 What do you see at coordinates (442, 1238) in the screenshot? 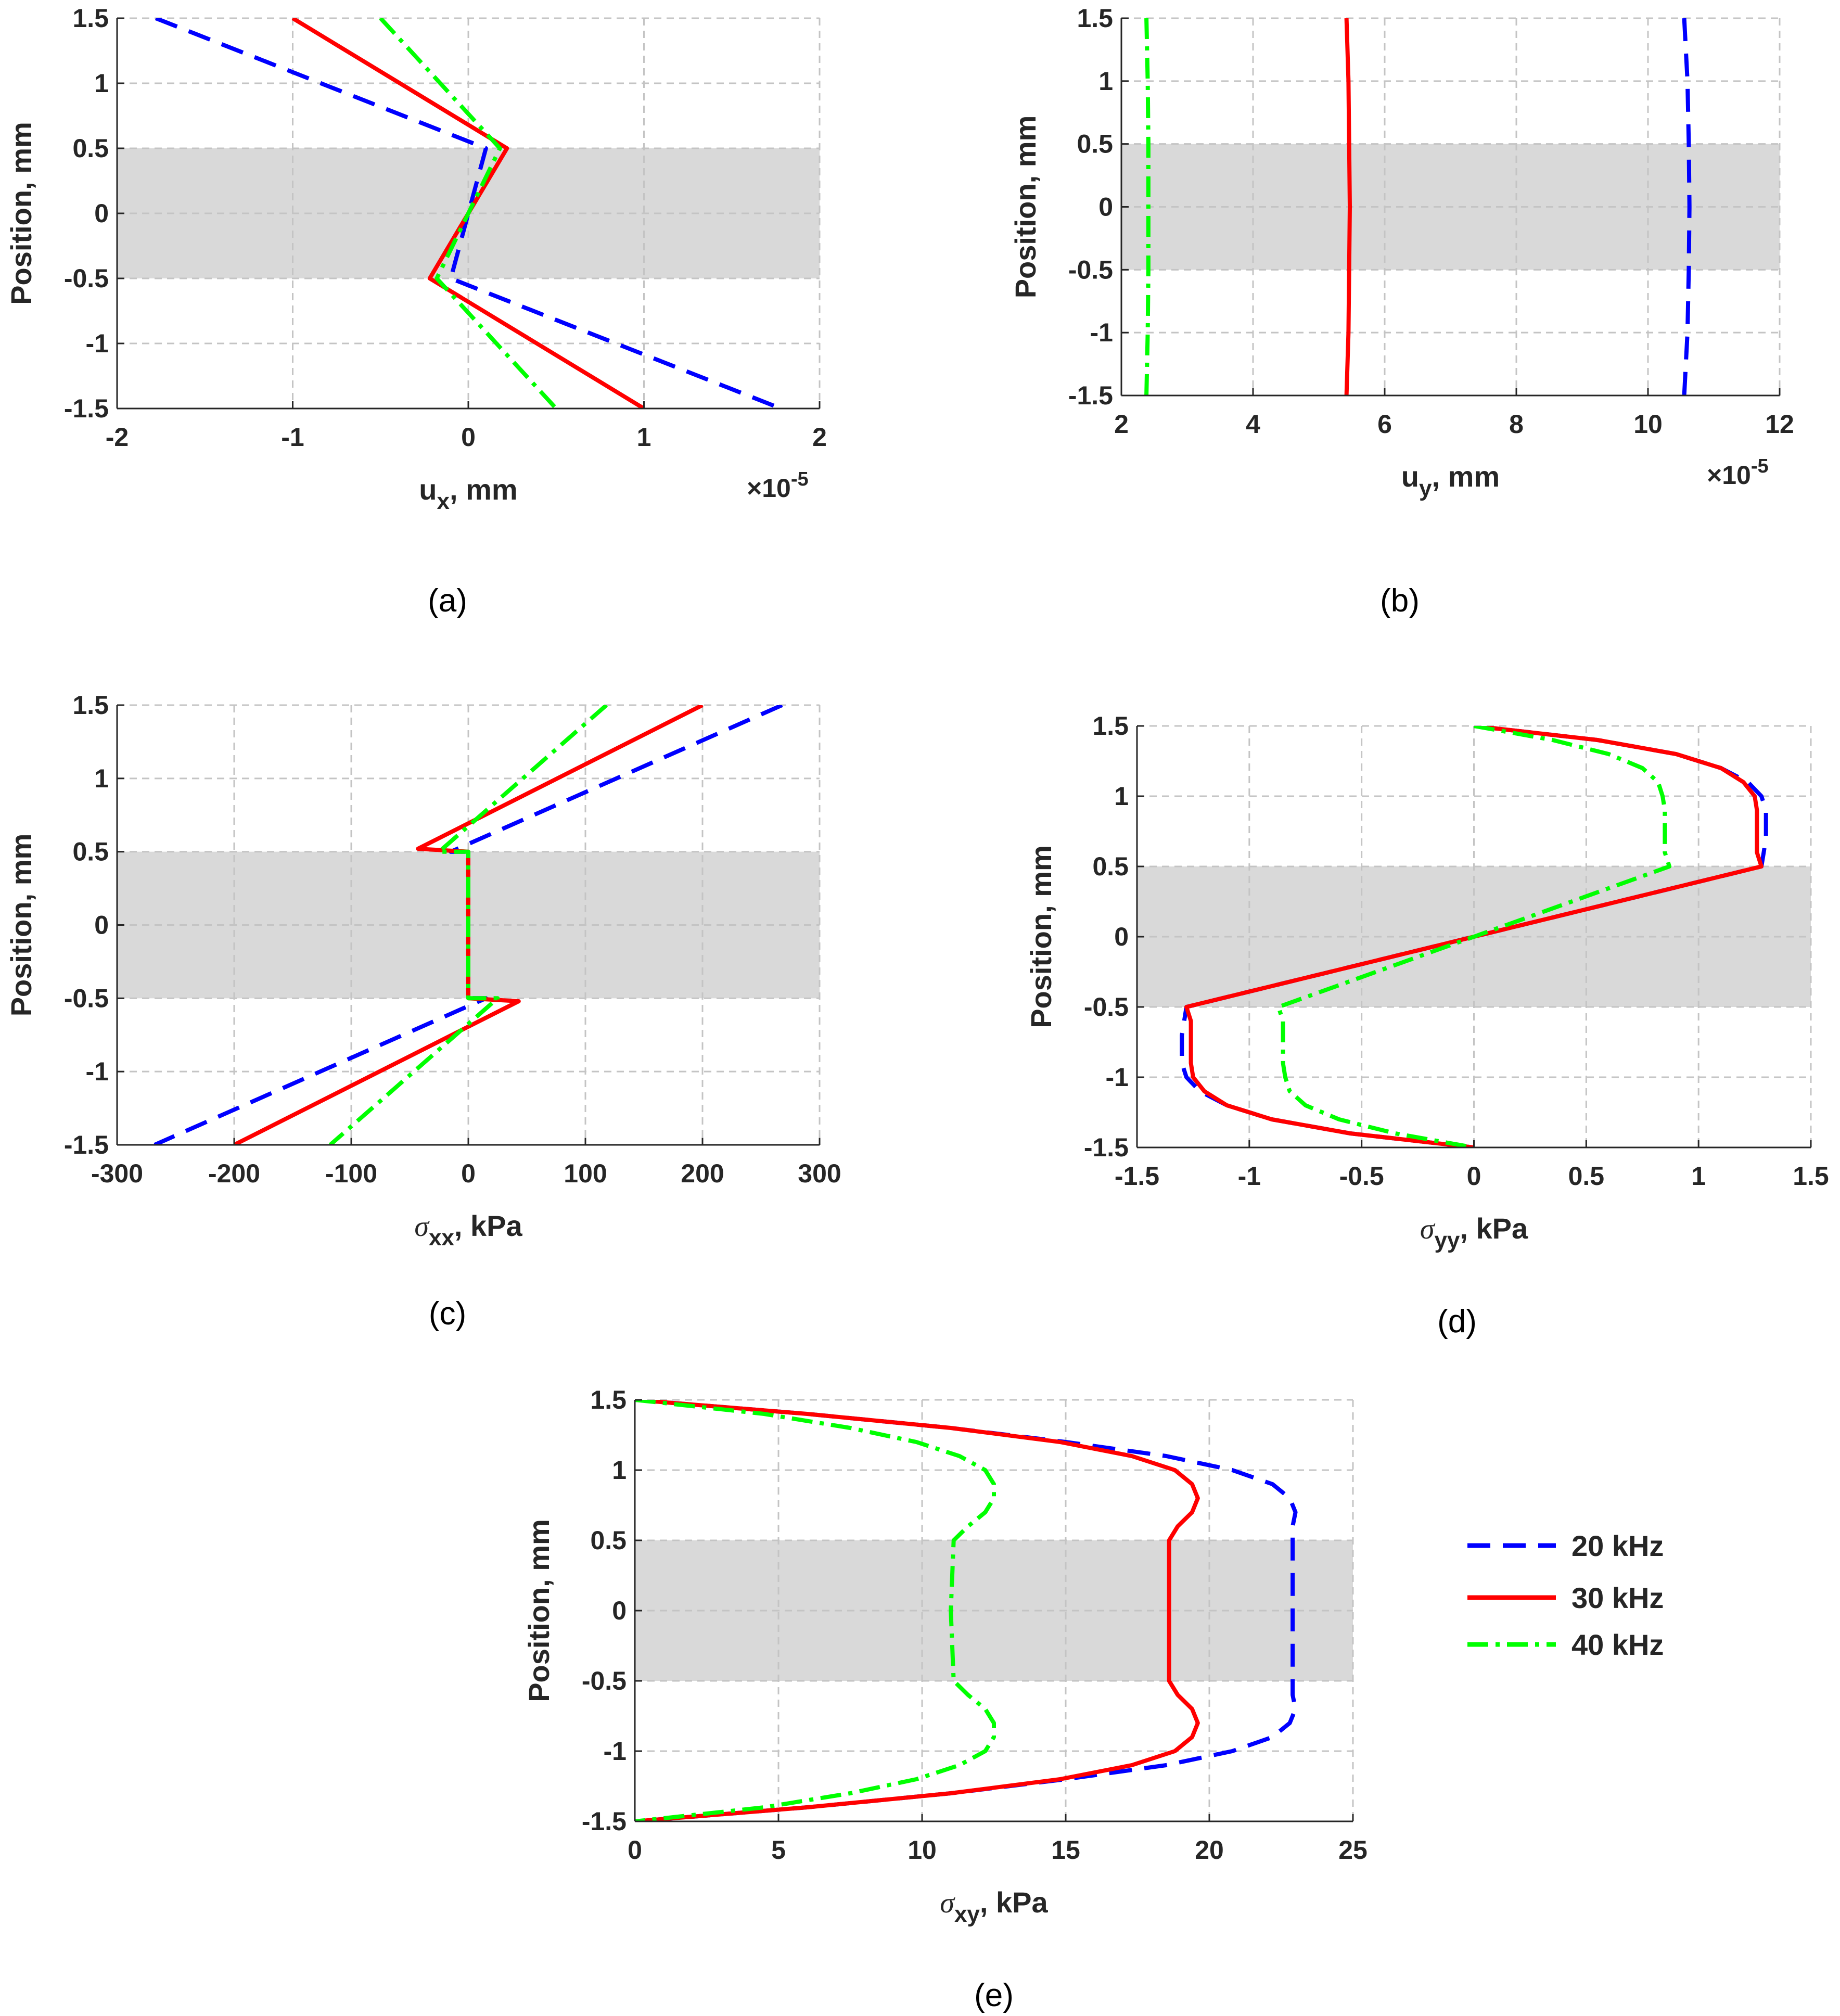
I see `x-axis-subscript: xx` at bounding box center [442, 1238].